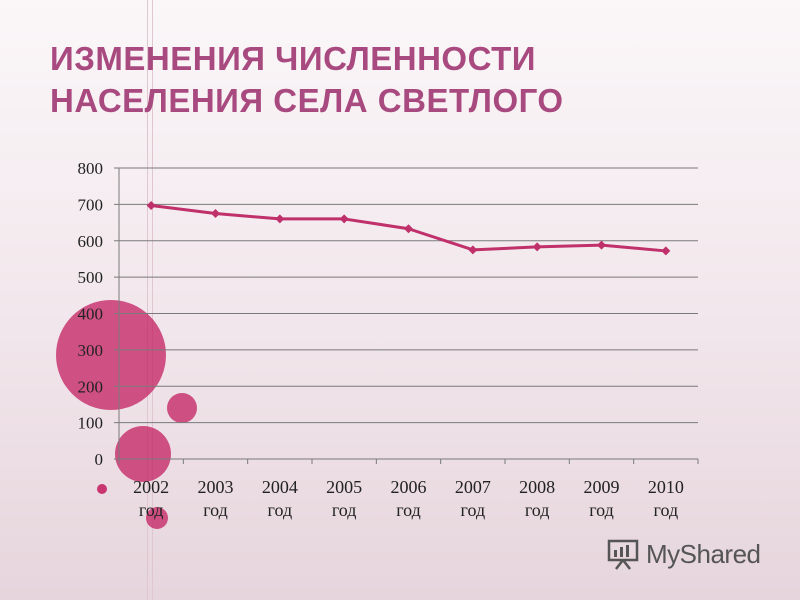 This screenshot has width=800, height=600. Describe the element at coordinates (91, 350) in the screenshot. I see `y-tick-label-300: 300` at that location.